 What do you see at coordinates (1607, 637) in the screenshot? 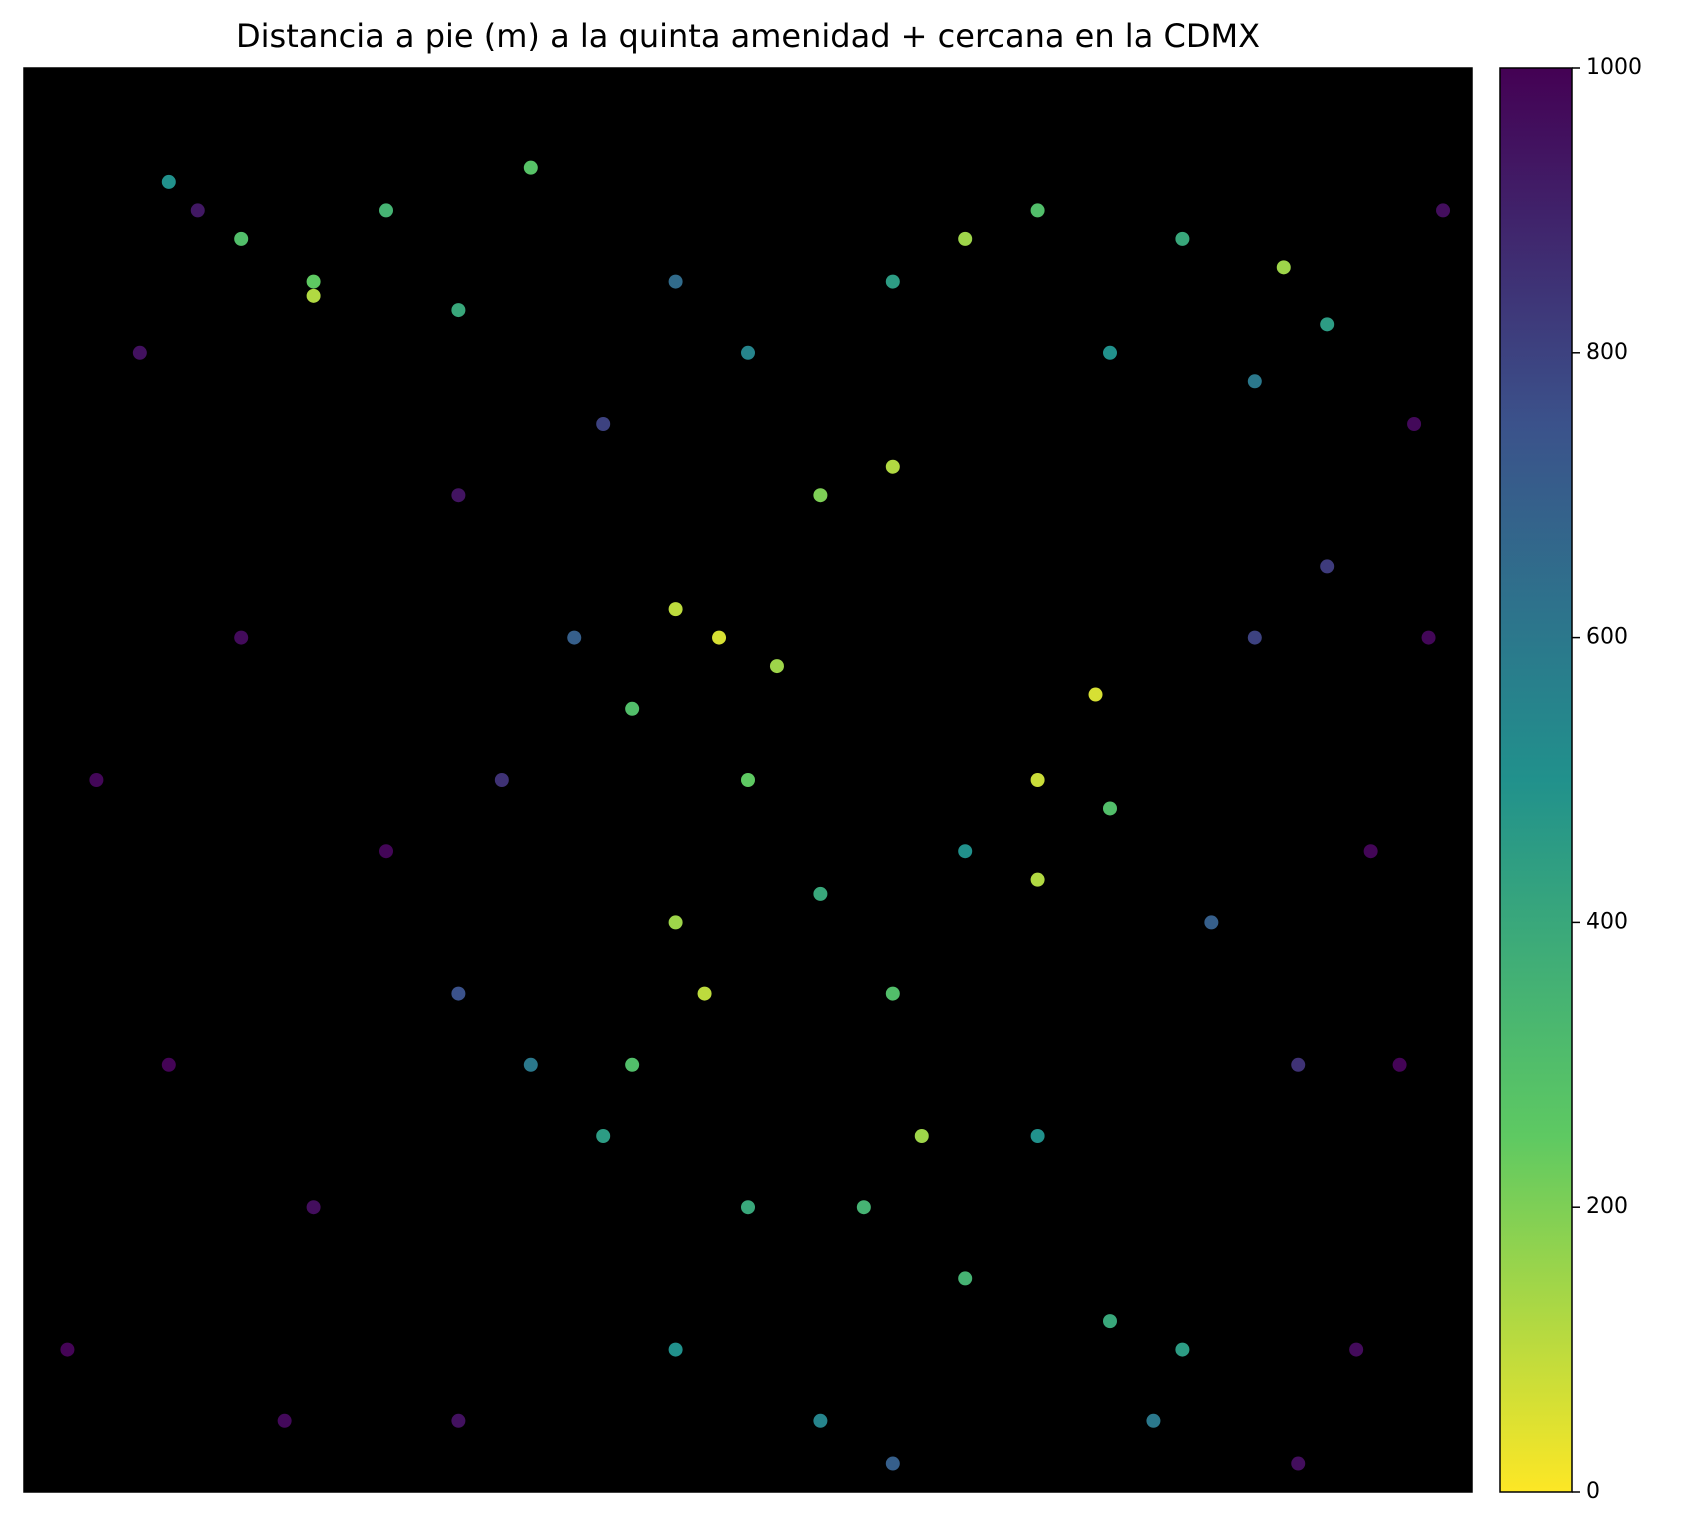
I see `colorbar-tick-label: 600` at bounding box center [1607, 637].